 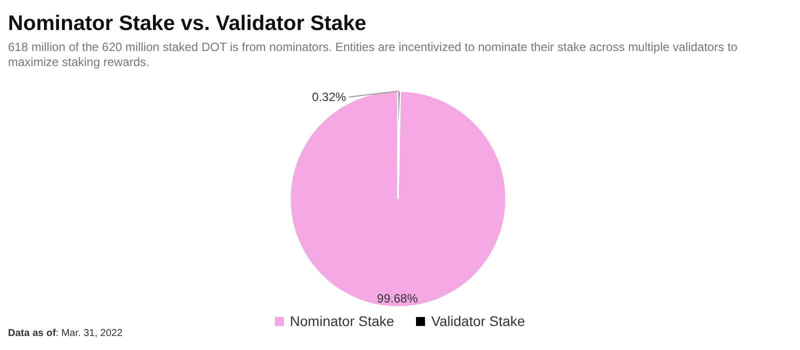 What do you see at coordinates (397, 298) in the screenshot?
I see `data-label: 99.68%` at bounding box center [397, 298].